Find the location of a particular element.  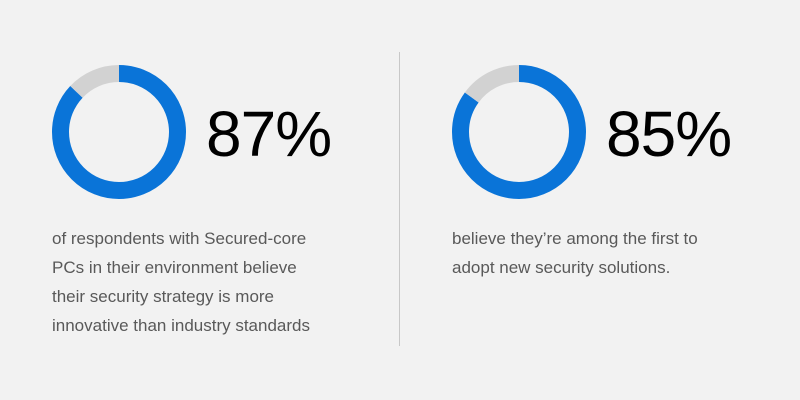

caption-line: PCs in their environment believe is located at coordinates (174, 267).